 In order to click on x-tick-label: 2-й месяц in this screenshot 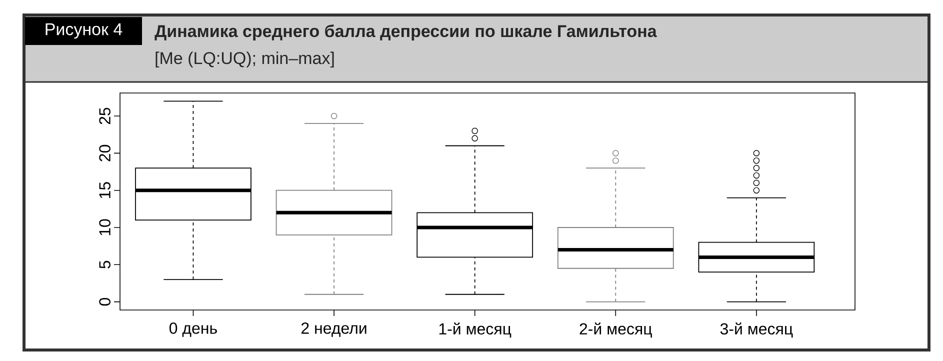, I will do `click(616, 330)`.